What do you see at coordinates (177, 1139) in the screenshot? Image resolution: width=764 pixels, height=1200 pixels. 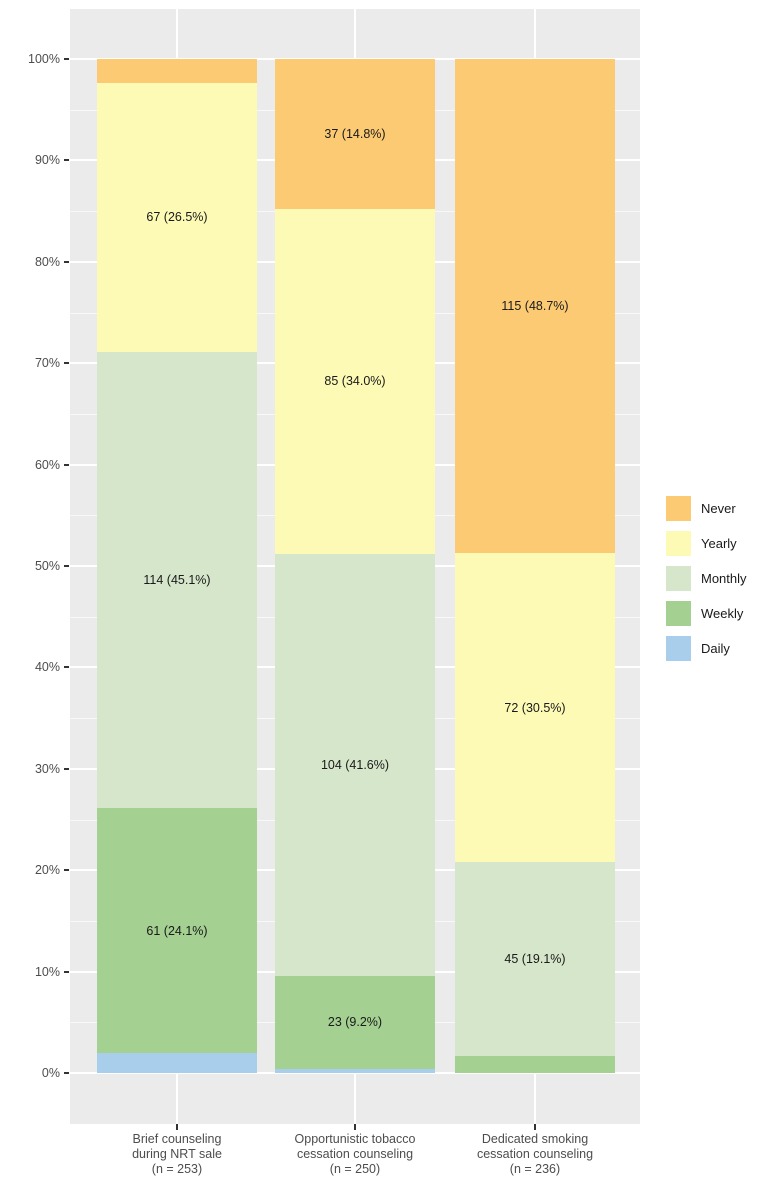 I see `x-category-label-line: Brief counseling` at bounding box center [177, 1139].